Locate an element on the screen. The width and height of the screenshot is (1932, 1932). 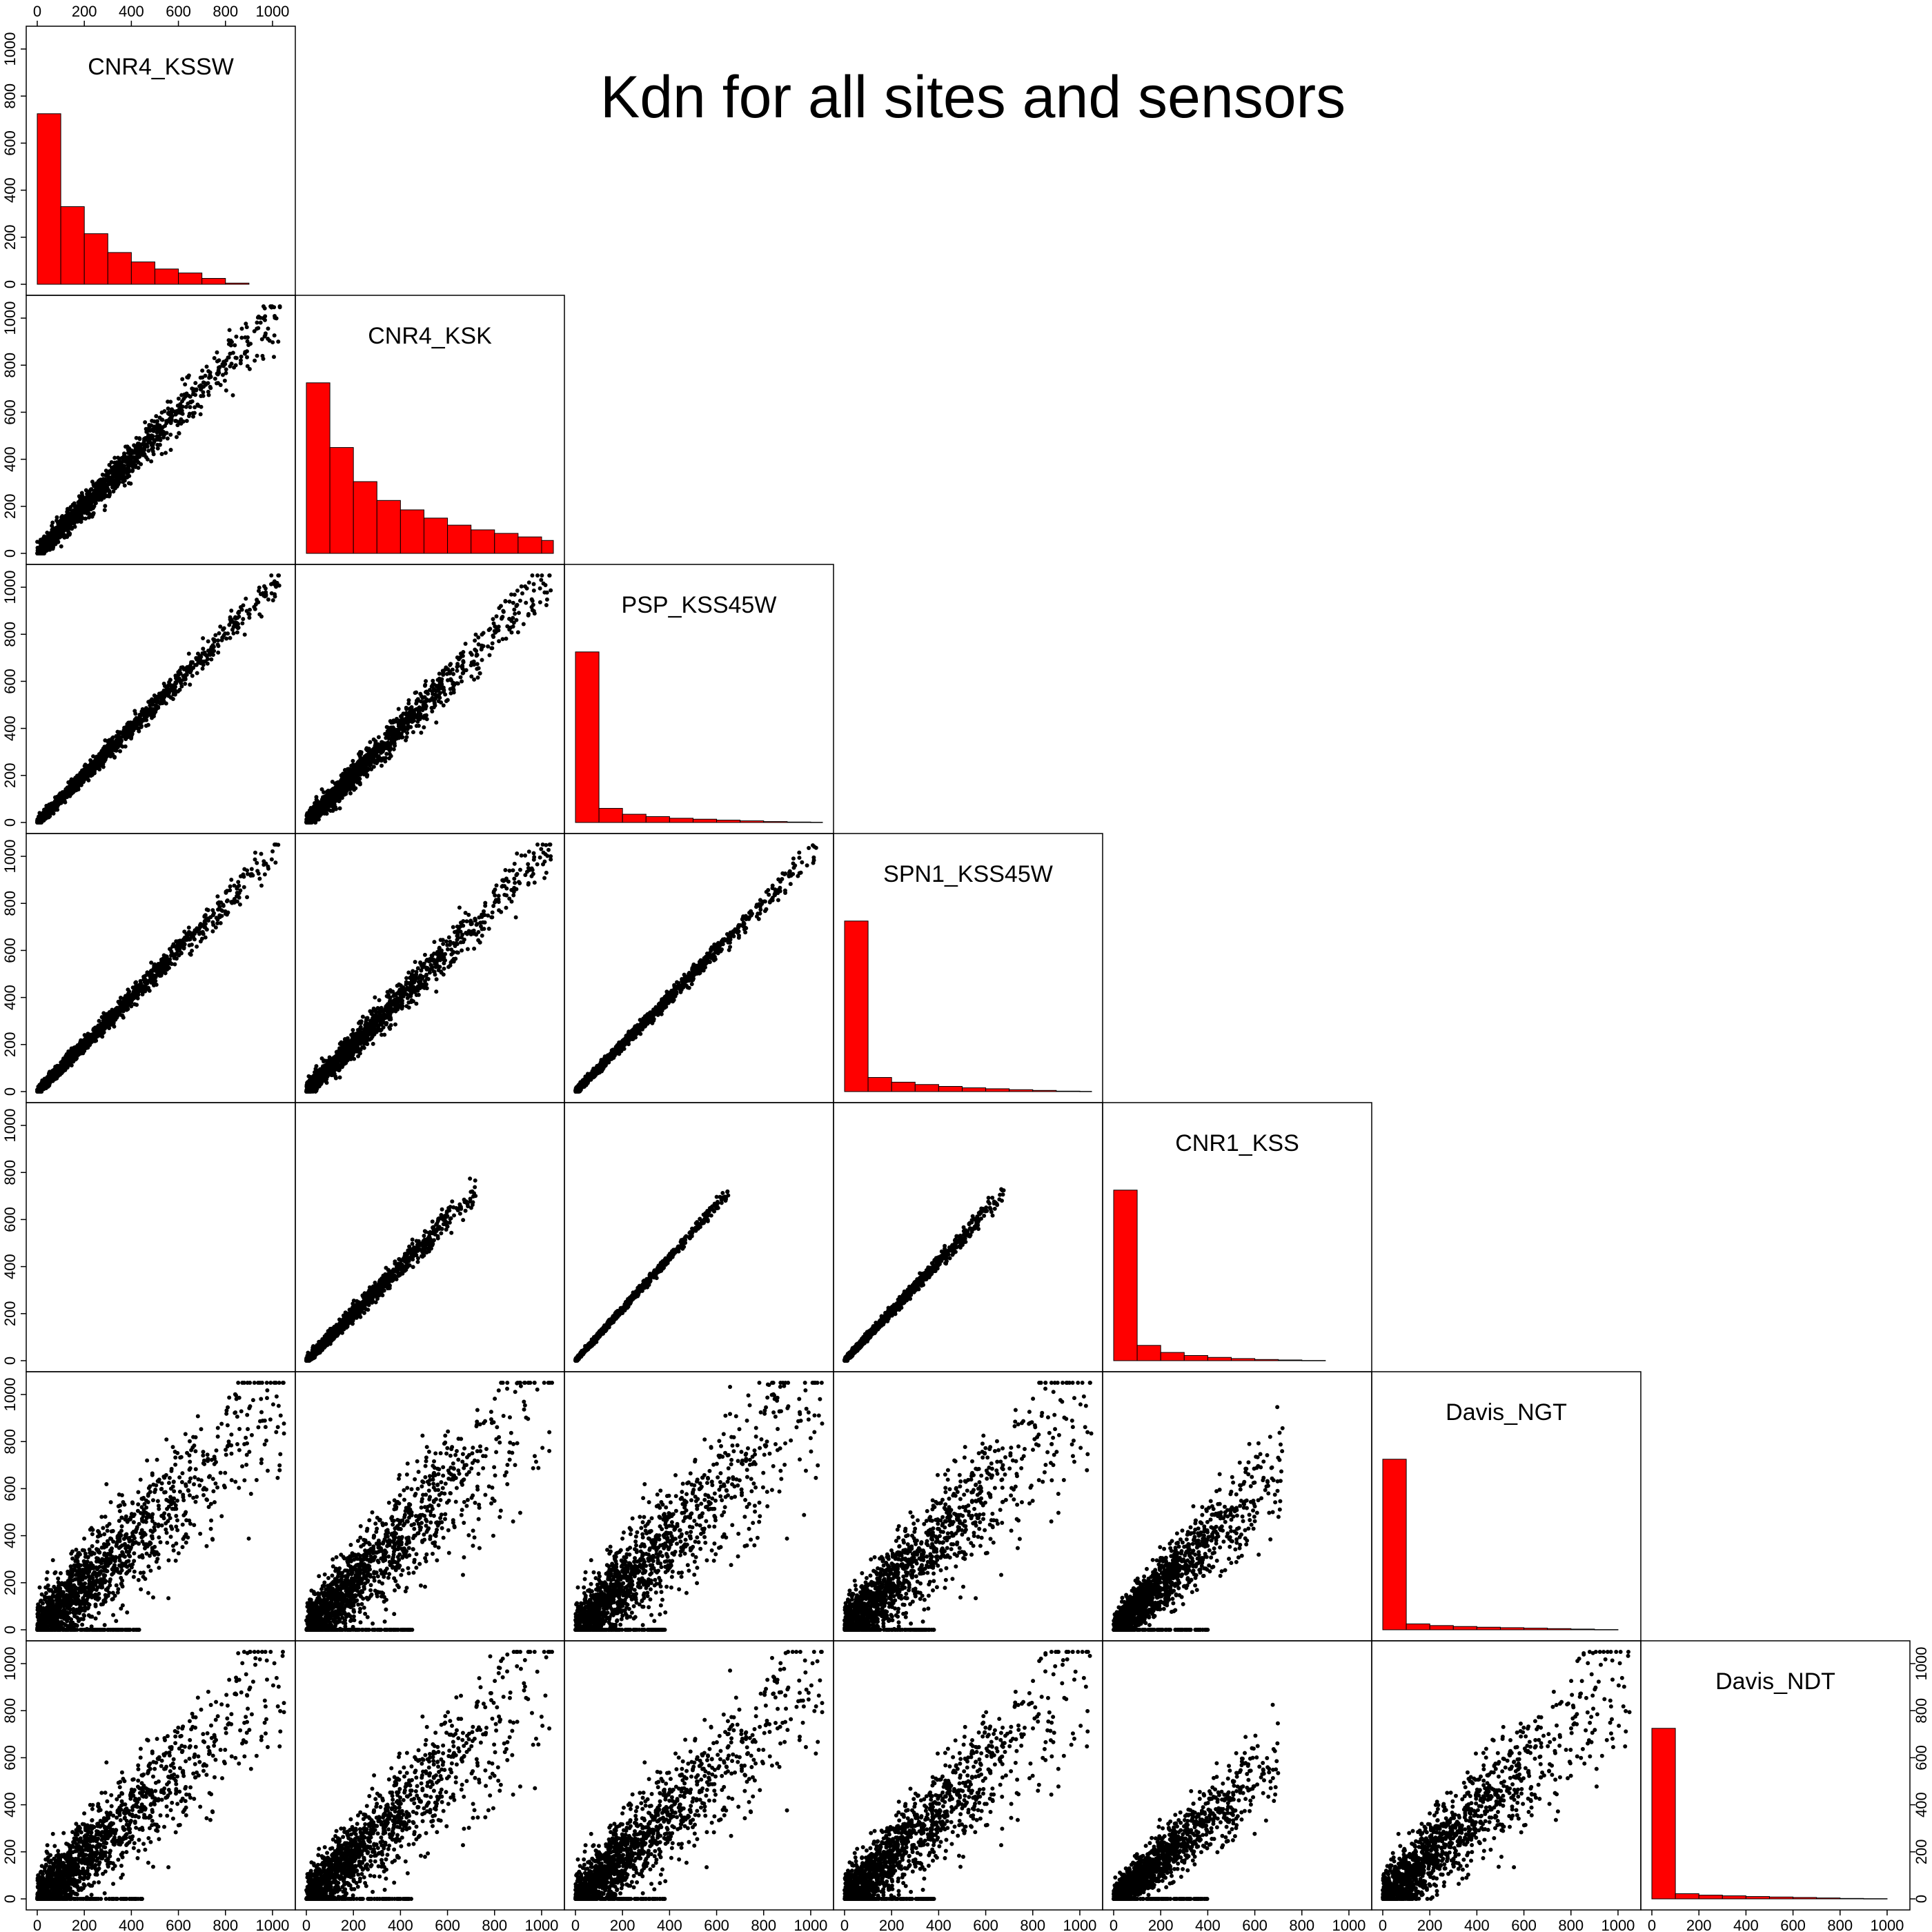
variable-label: CNR1_KSS is located at coordinates (1237, 1143).